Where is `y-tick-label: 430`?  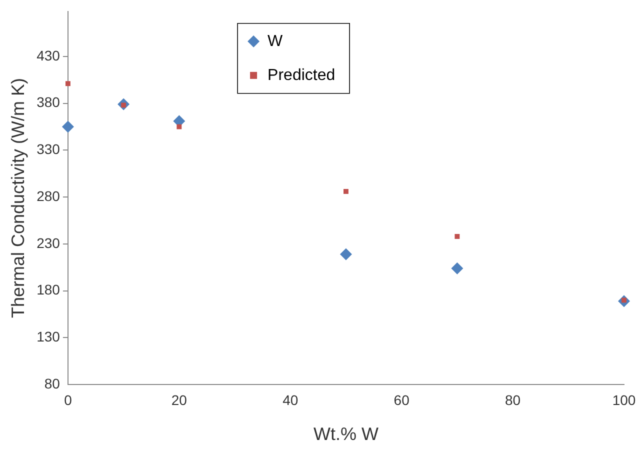
y-tick-label: 430 is located at coordinates (48, 55).